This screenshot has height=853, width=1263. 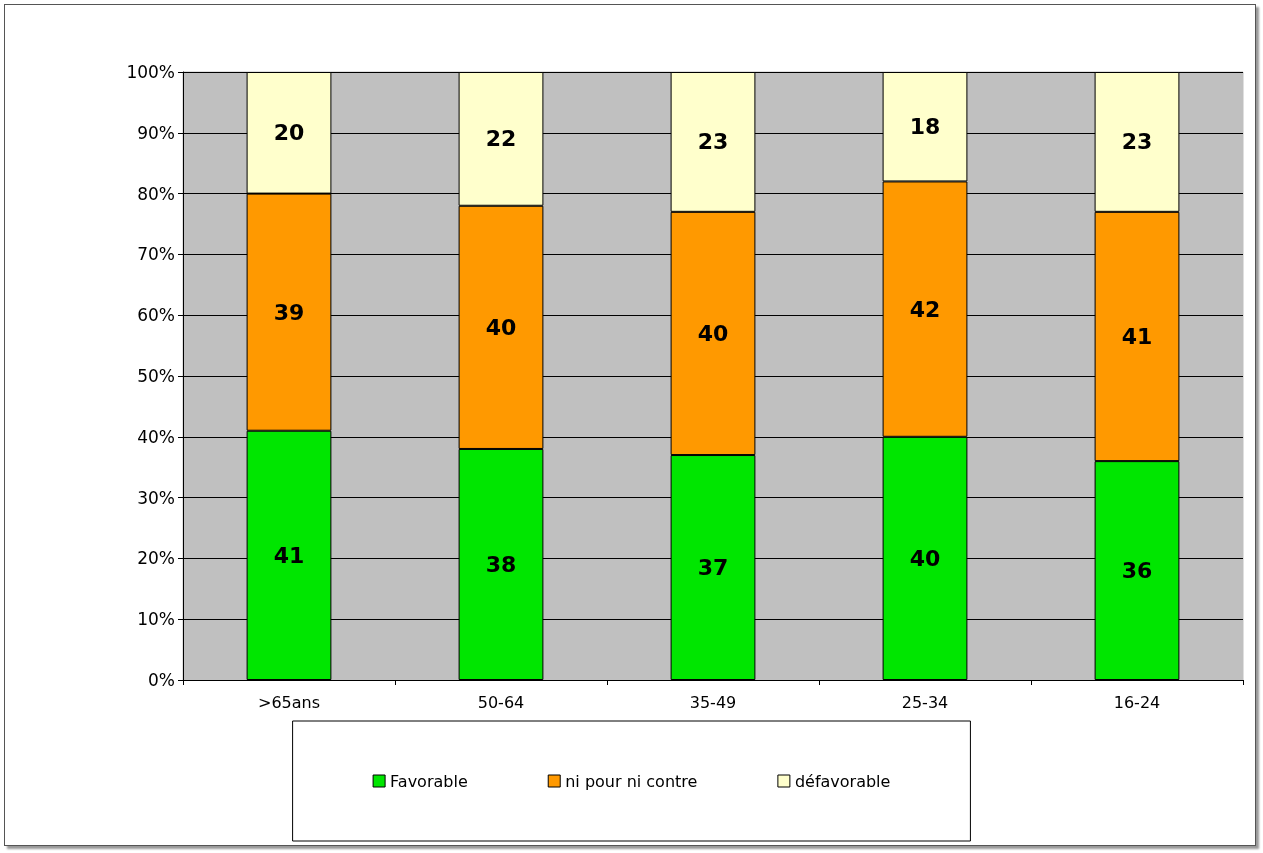 I want to click on y-tick-label: 40%, so click(x=156, y=436).